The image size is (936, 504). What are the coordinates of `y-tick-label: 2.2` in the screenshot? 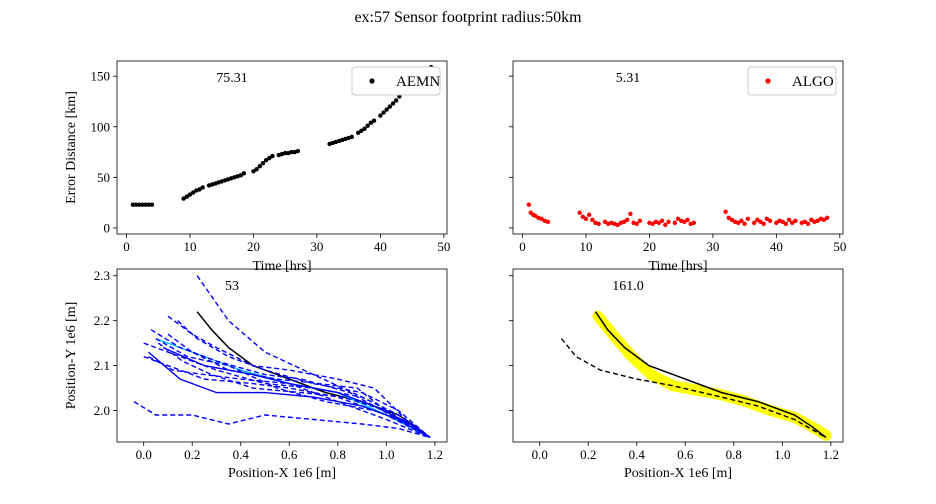 It's located at (102, 320).